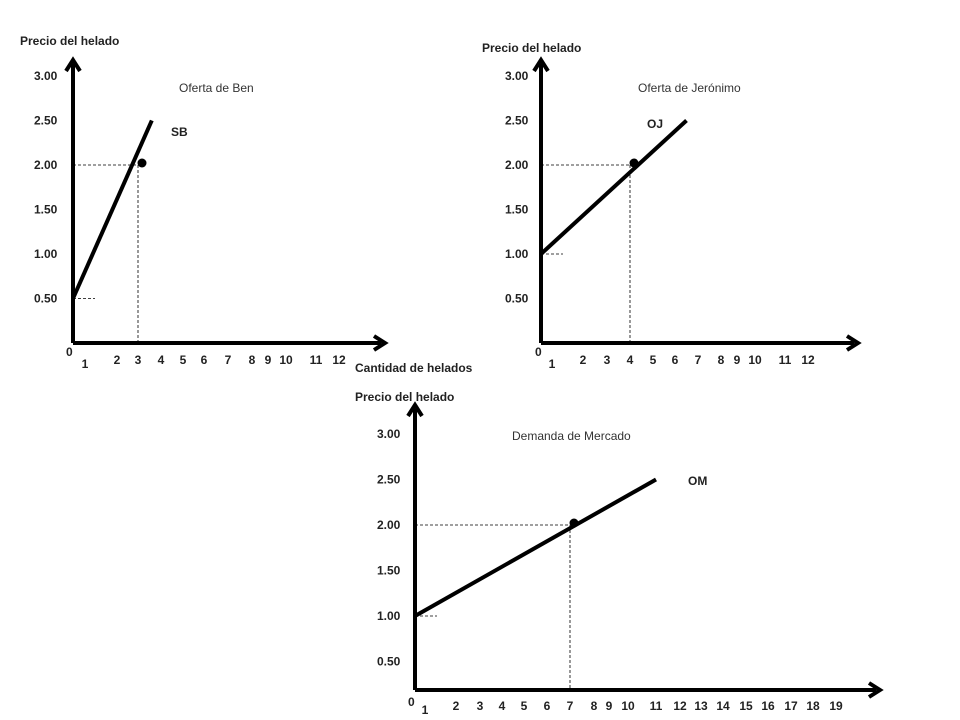 The image size is (960, 720). I want to click on x-tick-label: 19, so click(836, 706).